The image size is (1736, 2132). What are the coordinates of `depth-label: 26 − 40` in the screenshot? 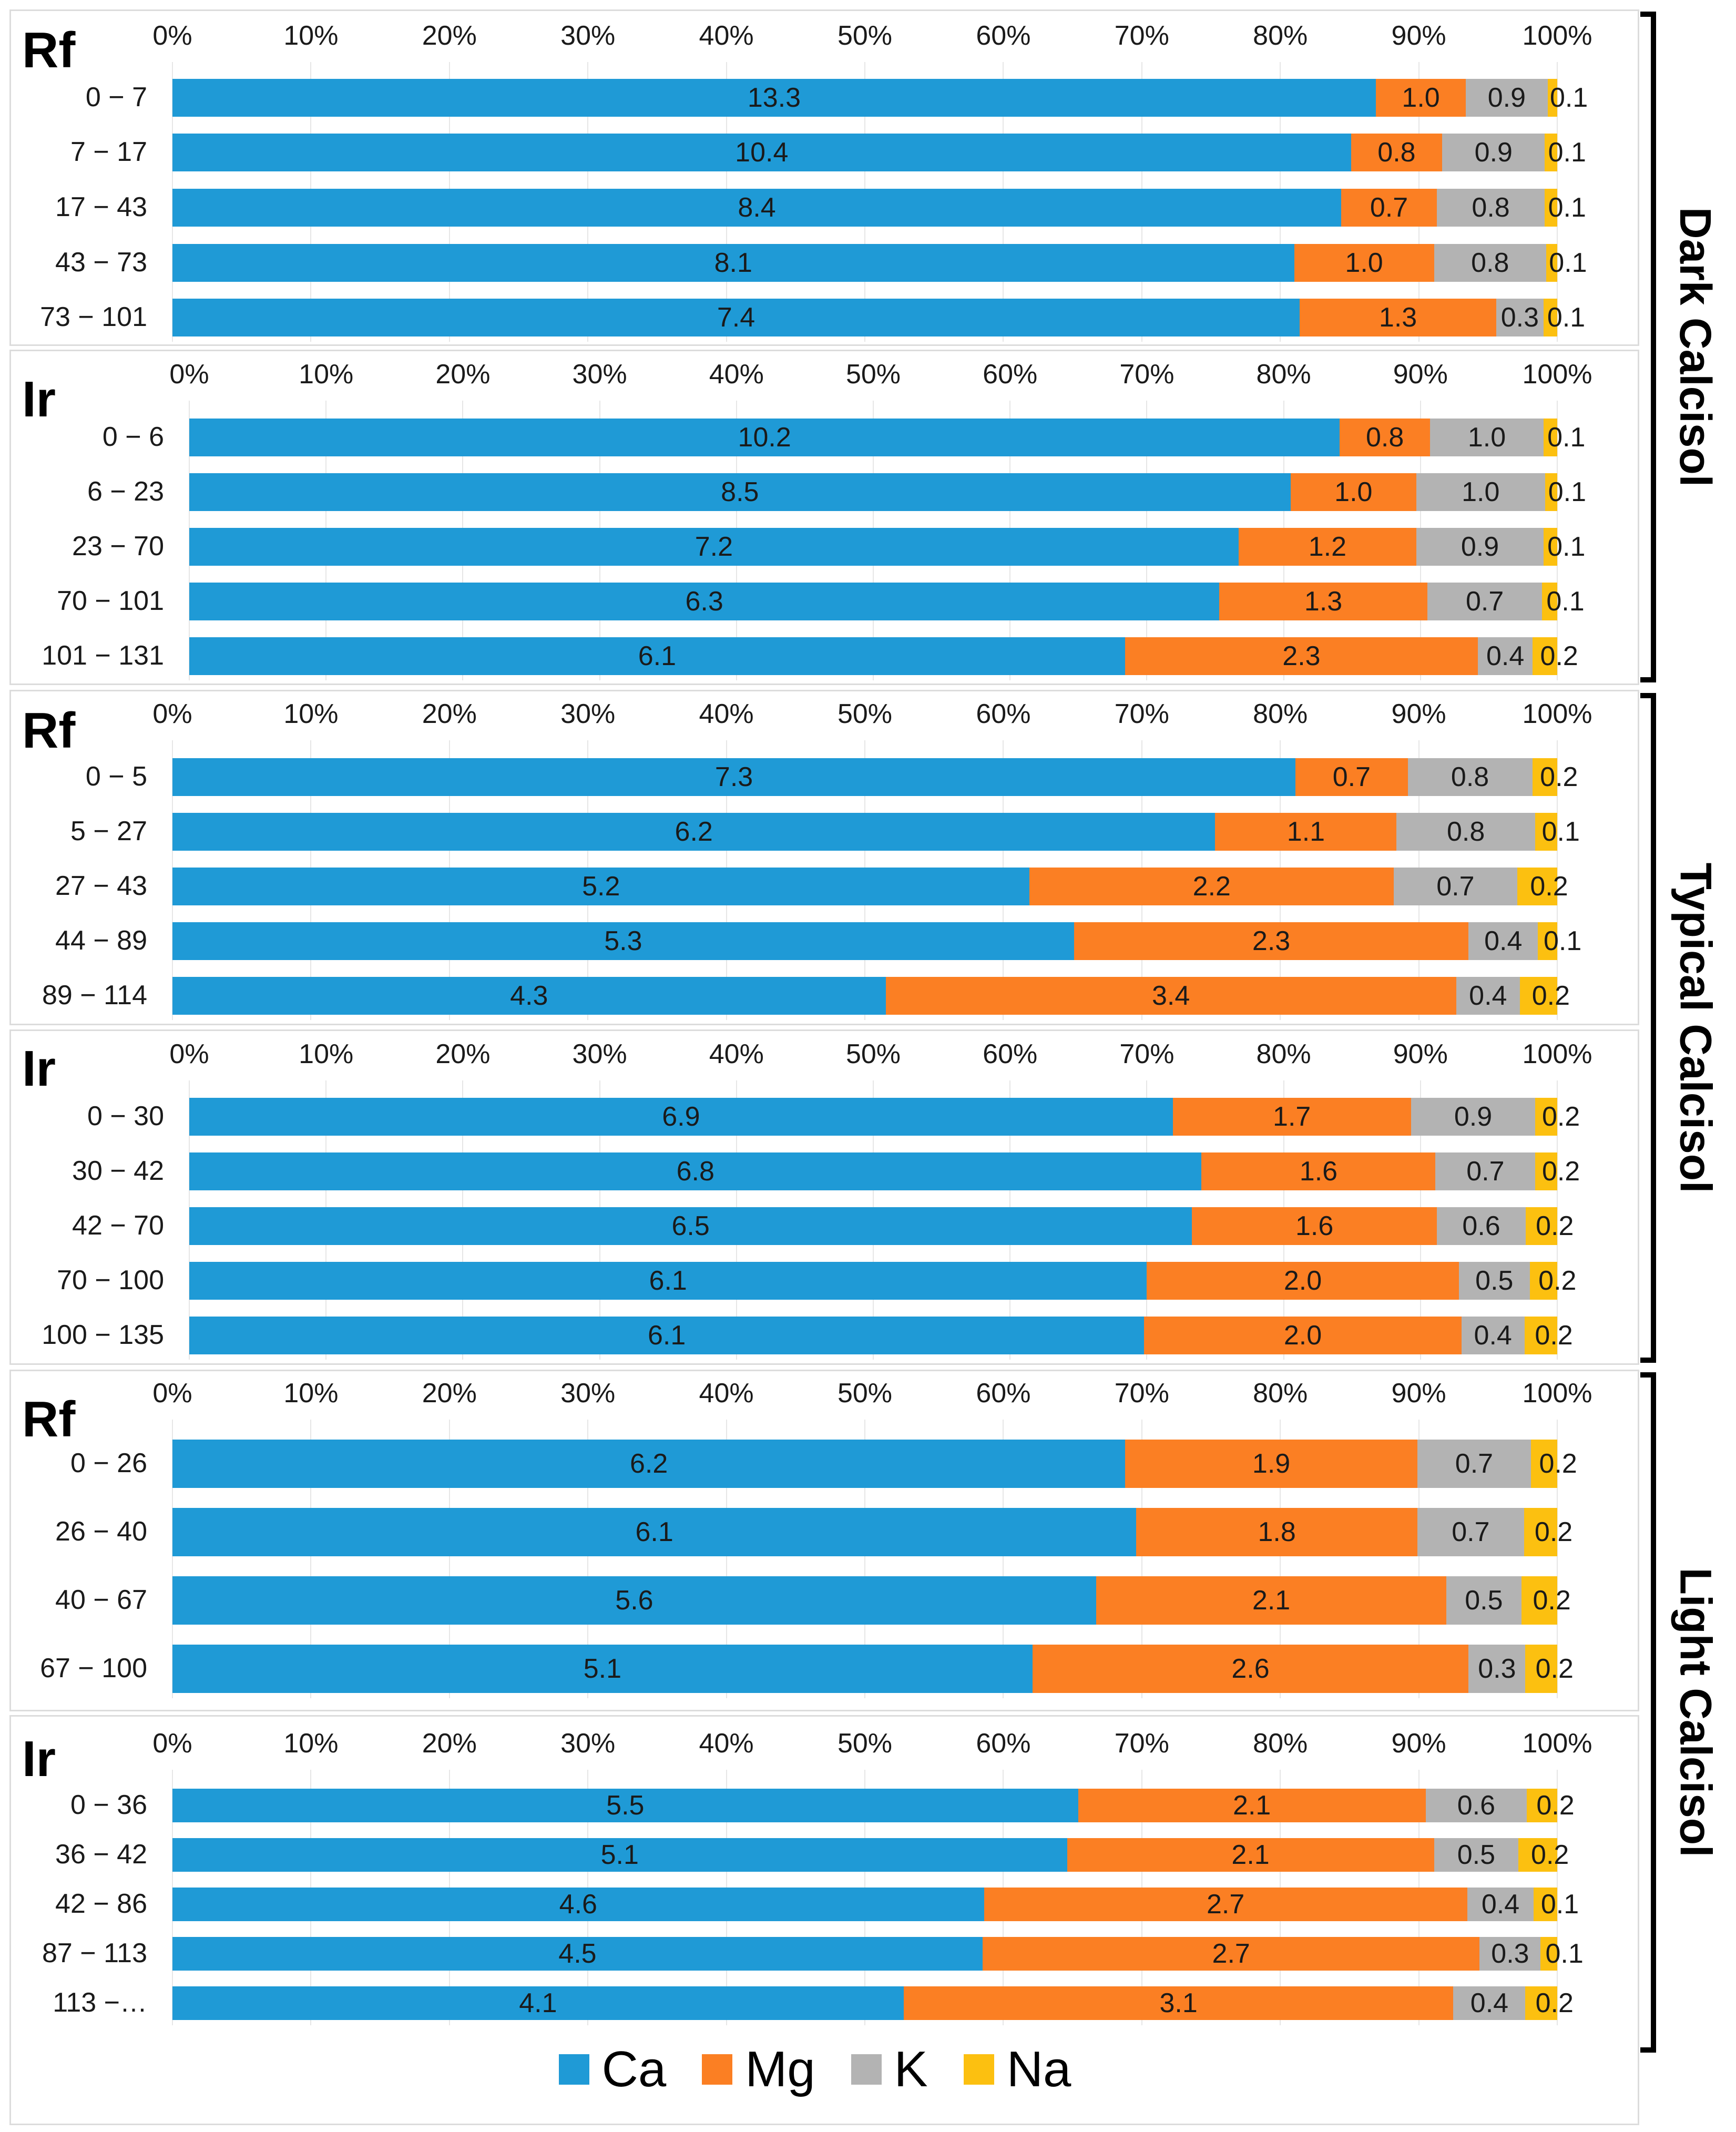 It's located at (101, 1532).